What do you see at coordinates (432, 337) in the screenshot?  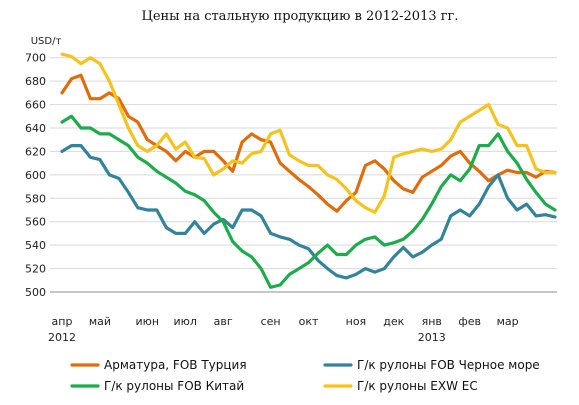 I see `x-year-label: 2013` at bounding box center [432, 337].